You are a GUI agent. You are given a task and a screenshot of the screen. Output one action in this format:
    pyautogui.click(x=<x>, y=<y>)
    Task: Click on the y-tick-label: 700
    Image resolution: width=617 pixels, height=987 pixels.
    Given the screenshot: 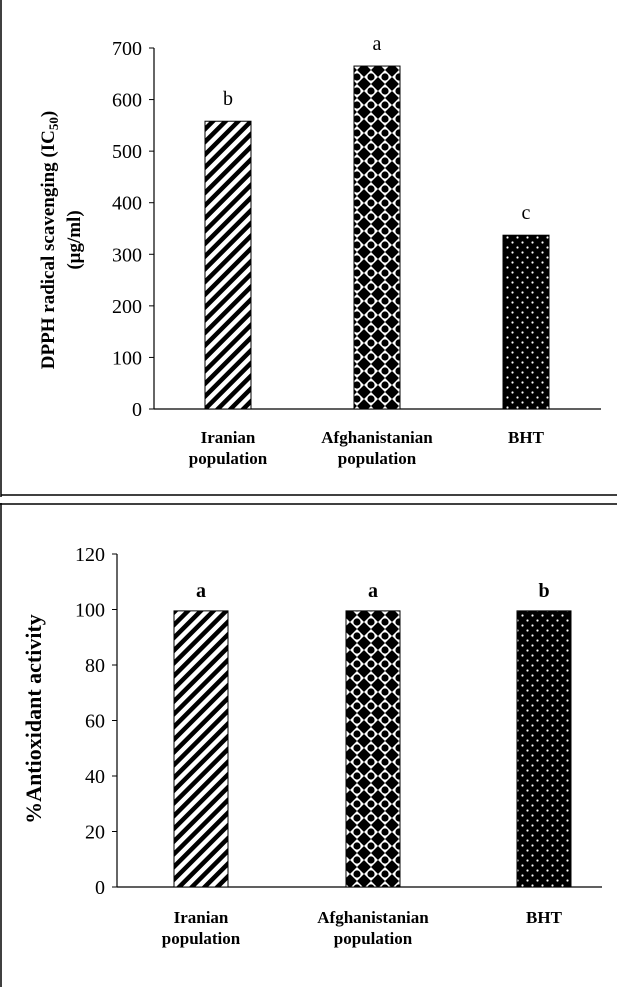 What is the action you would take?
    pyautogui.click(x=127, y=49)
    